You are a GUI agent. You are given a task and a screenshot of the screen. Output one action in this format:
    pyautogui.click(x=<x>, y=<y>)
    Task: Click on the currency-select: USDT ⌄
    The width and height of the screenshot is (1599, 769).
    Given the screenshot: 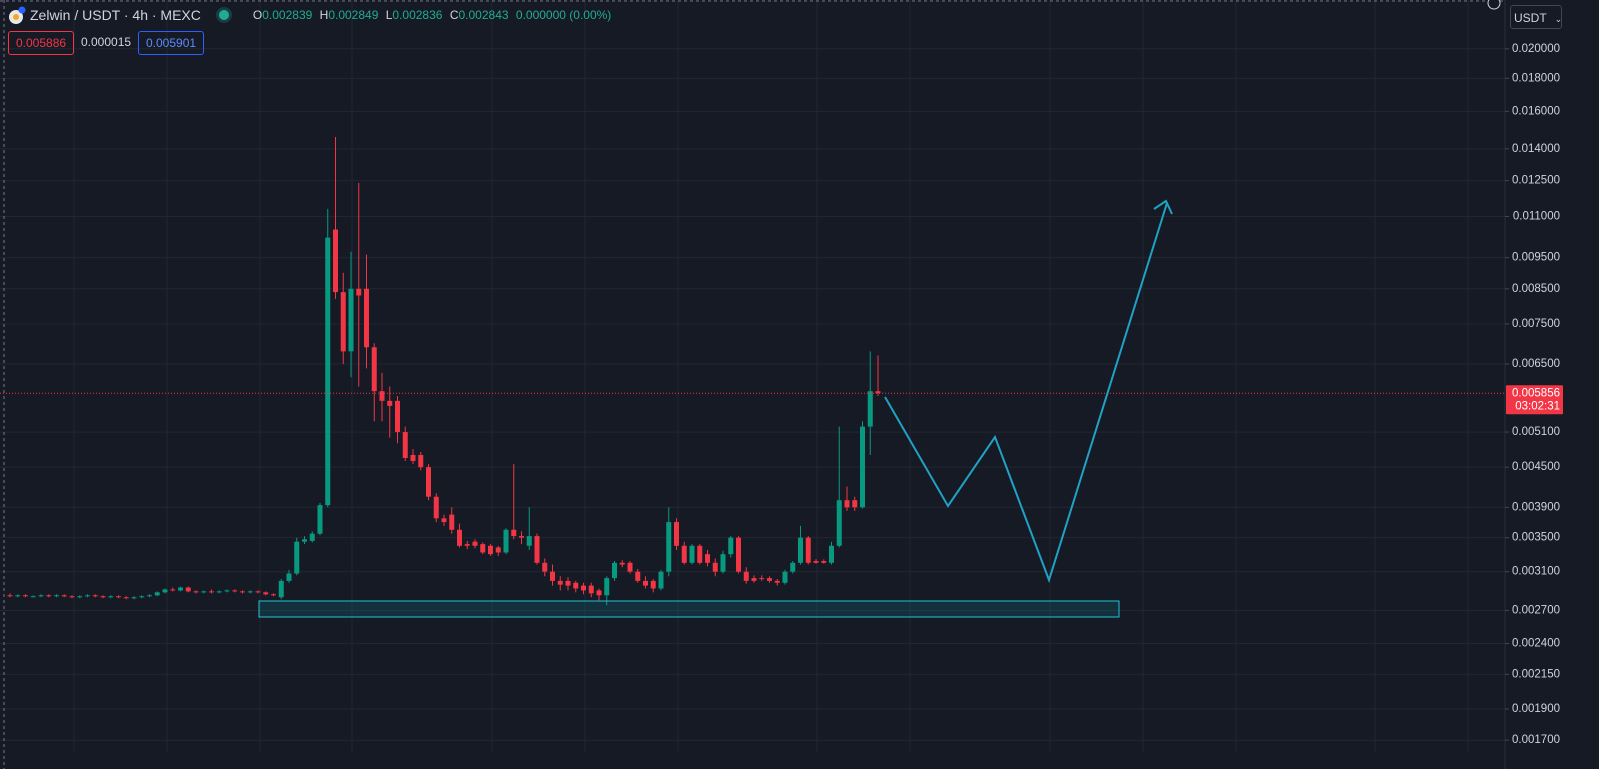 What is the action you would take?
    pyautogui.click(x=1536, y=17)
    